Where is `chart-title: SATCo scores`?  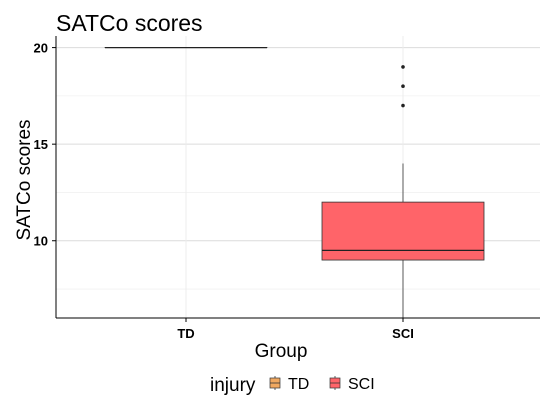 chart-title: SATCo scores is located at coordinates (129, 23).